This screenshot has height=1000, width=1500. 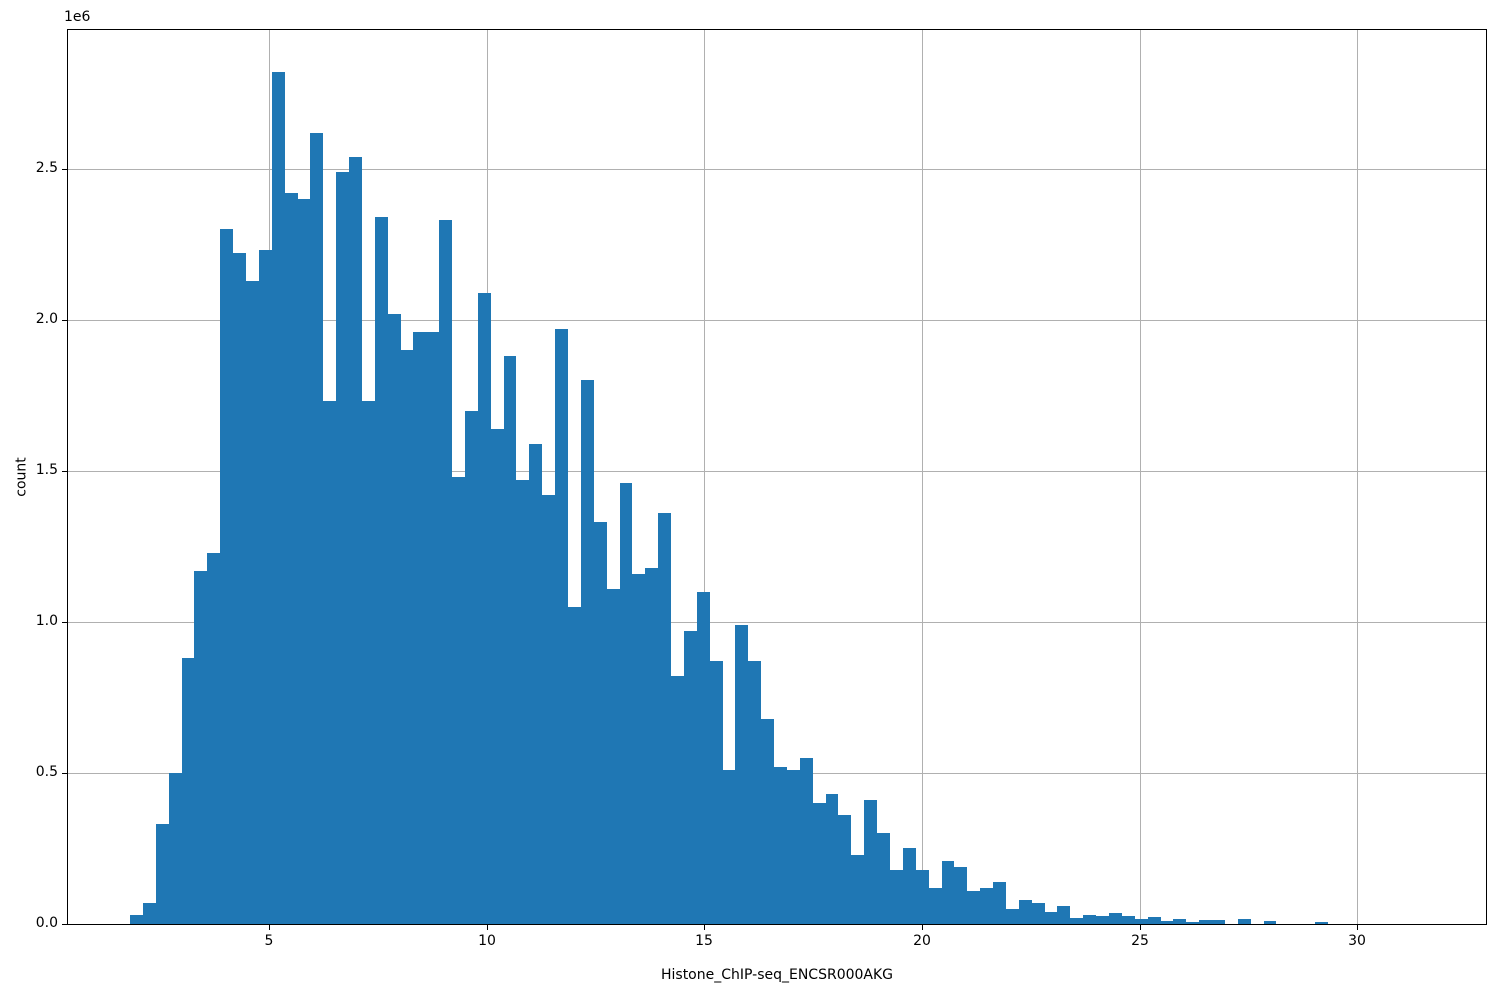 What do you see at coordinates (77, 17) in the screenshot?
I see `y-axis-offset-text: 1e6` at bounding box center [77, 17].